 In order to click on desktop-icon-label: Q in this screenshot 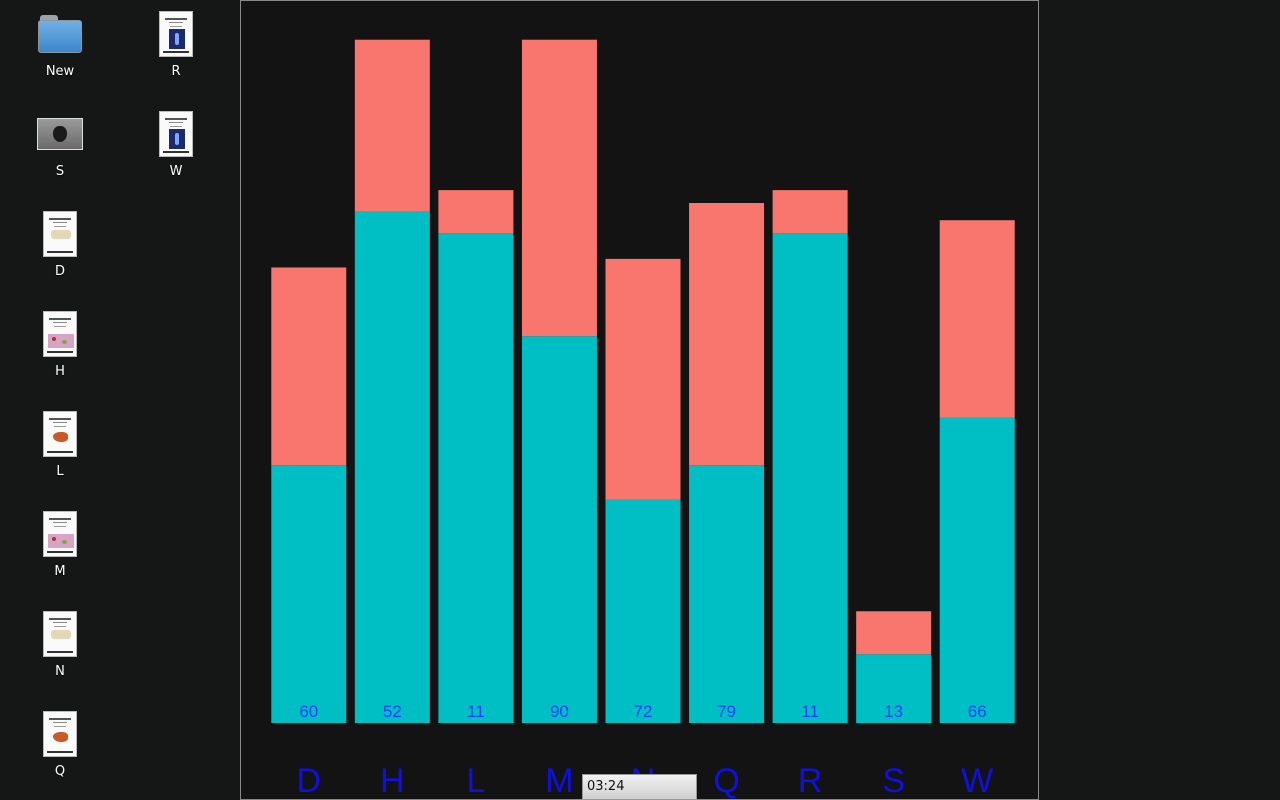, I will do `click(60, 771)`.